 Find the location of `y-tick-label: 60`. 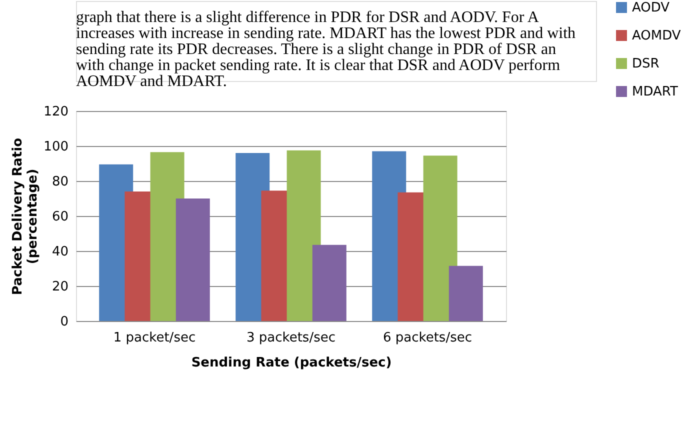

y-tick-label: 60 is located at coordinates (60, 217).